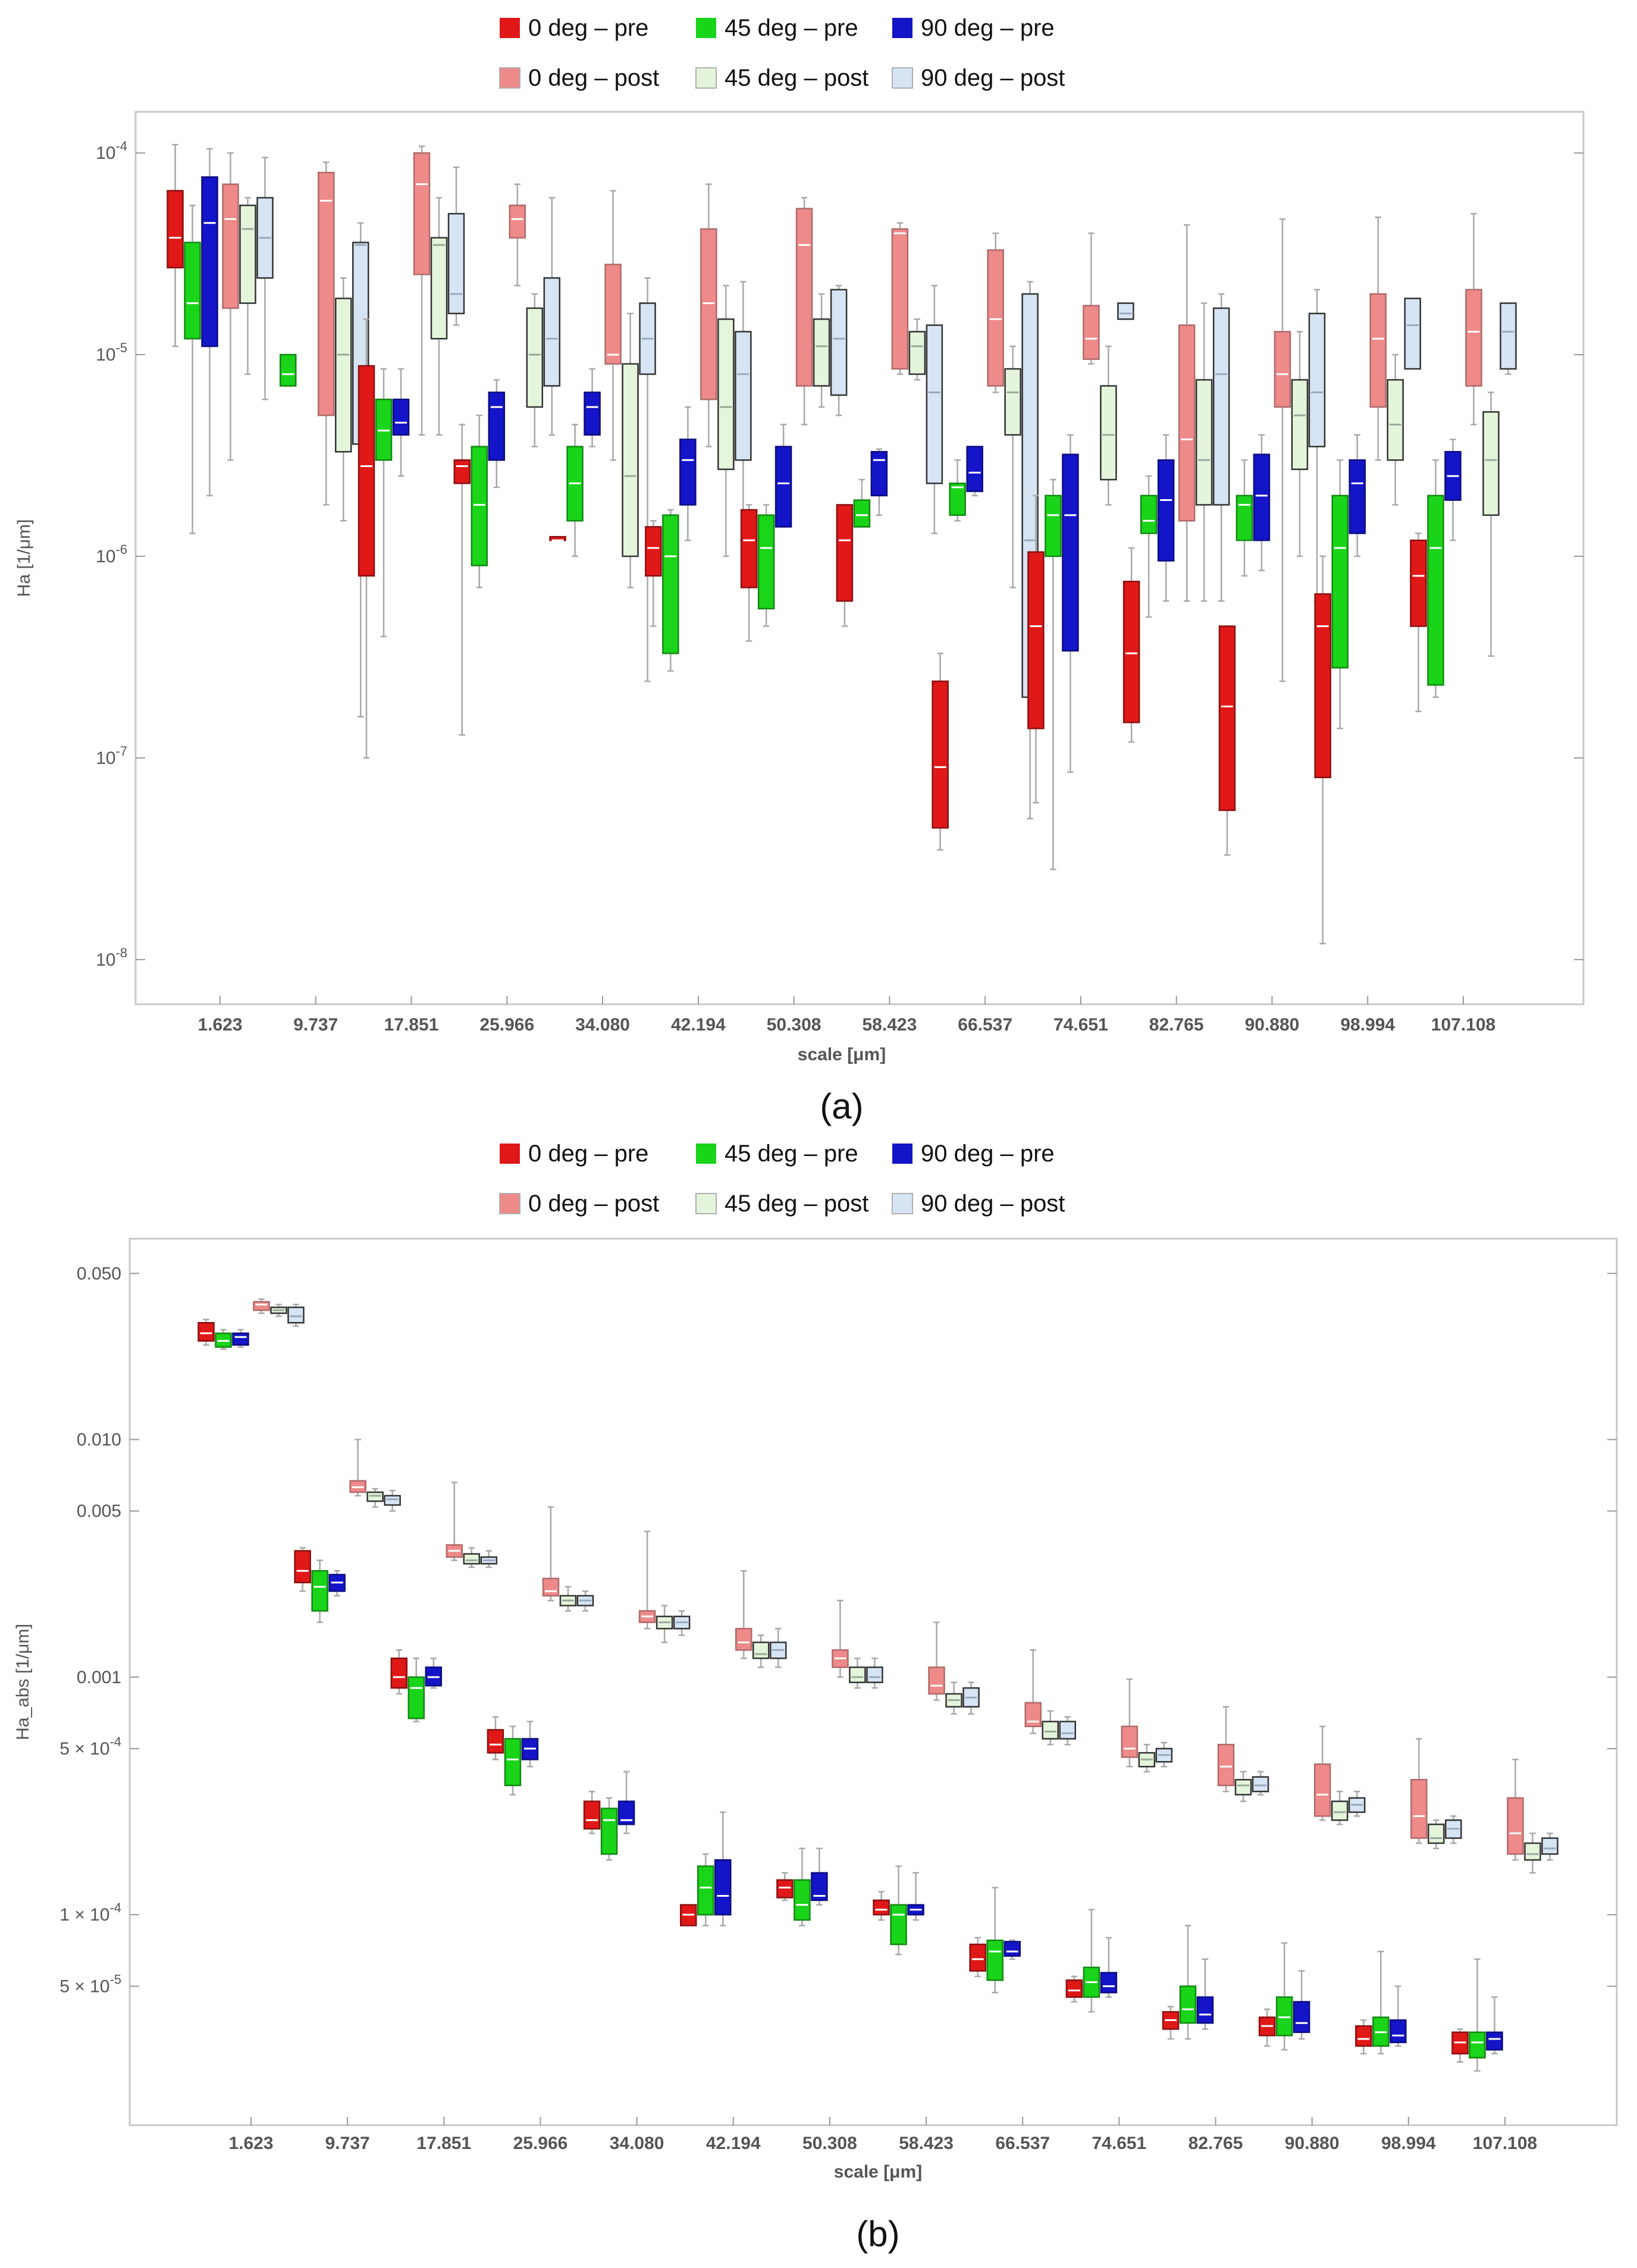 The height and width of the screenshot is (2268, 1637). I want to click on b-xtick-label-8: 66.537, so click(1022, 2143).